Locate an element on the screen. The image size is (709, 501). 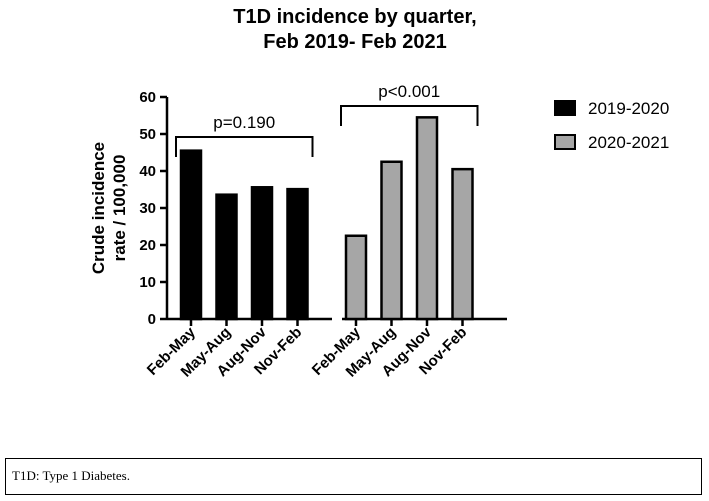
y-axis-title-line-1: Crude incidence is located at coordinates (98, 208).